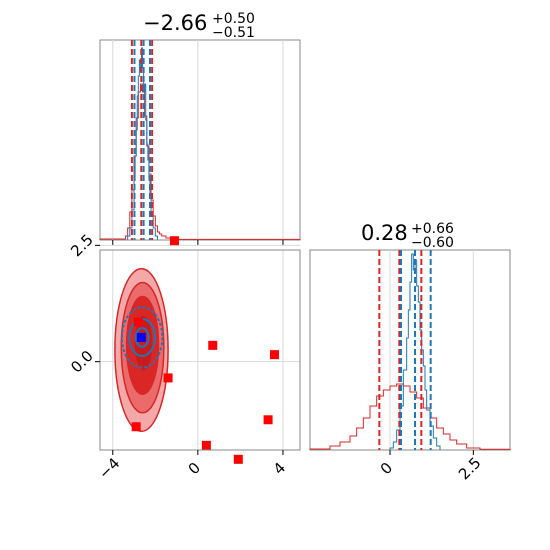  I want to click on param1-quantile-lines, so click(142, 140).